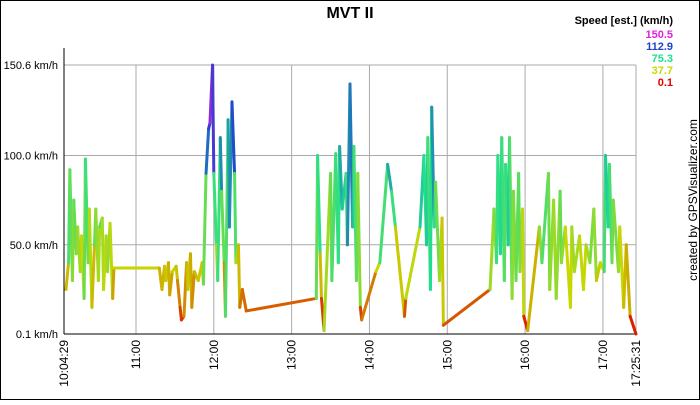 The width and height of the screenshot is (700, 405). Describe the element at coordinates (369, 355) in the screenshot. I see `x-tick-label: 14:00` at that location.